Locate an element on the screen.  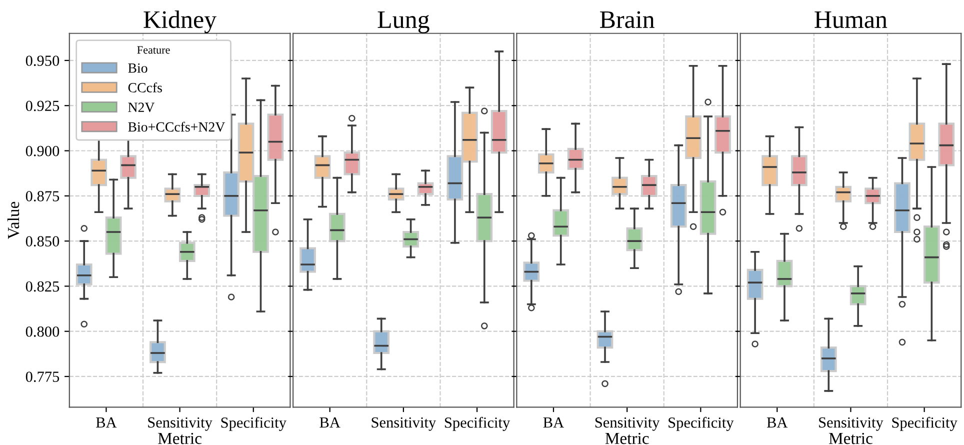
legend-label: CCcfs is located at coordinates (145, 87).